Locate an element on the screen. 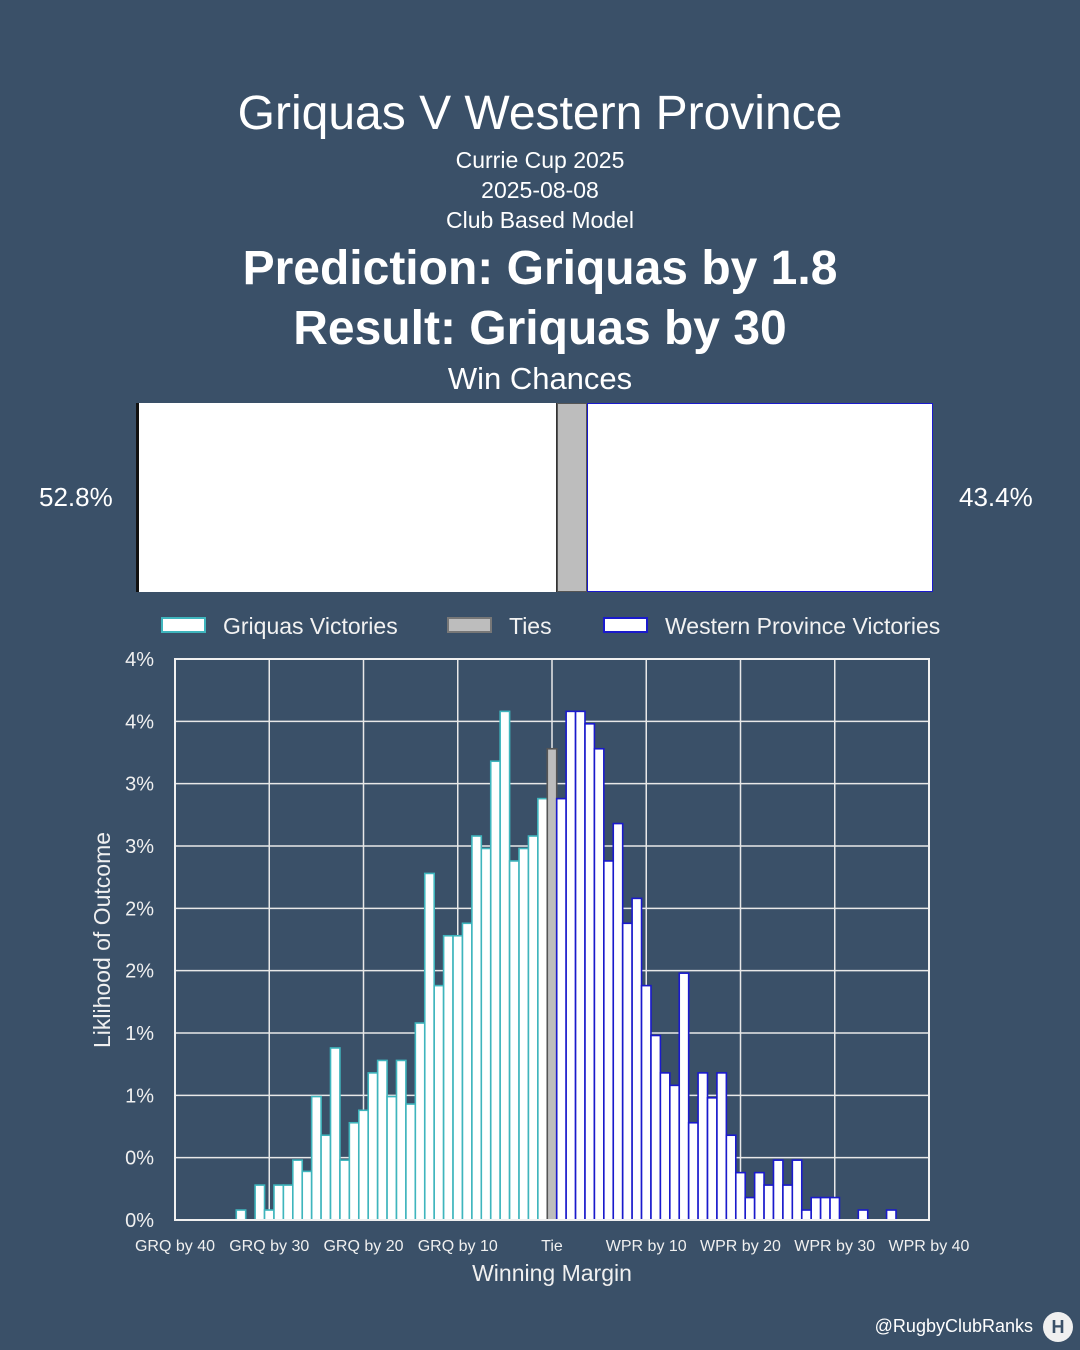 This screenshot has width=1080, height=1350. legend-swatch-griquas is located at coordinates (183, 625).